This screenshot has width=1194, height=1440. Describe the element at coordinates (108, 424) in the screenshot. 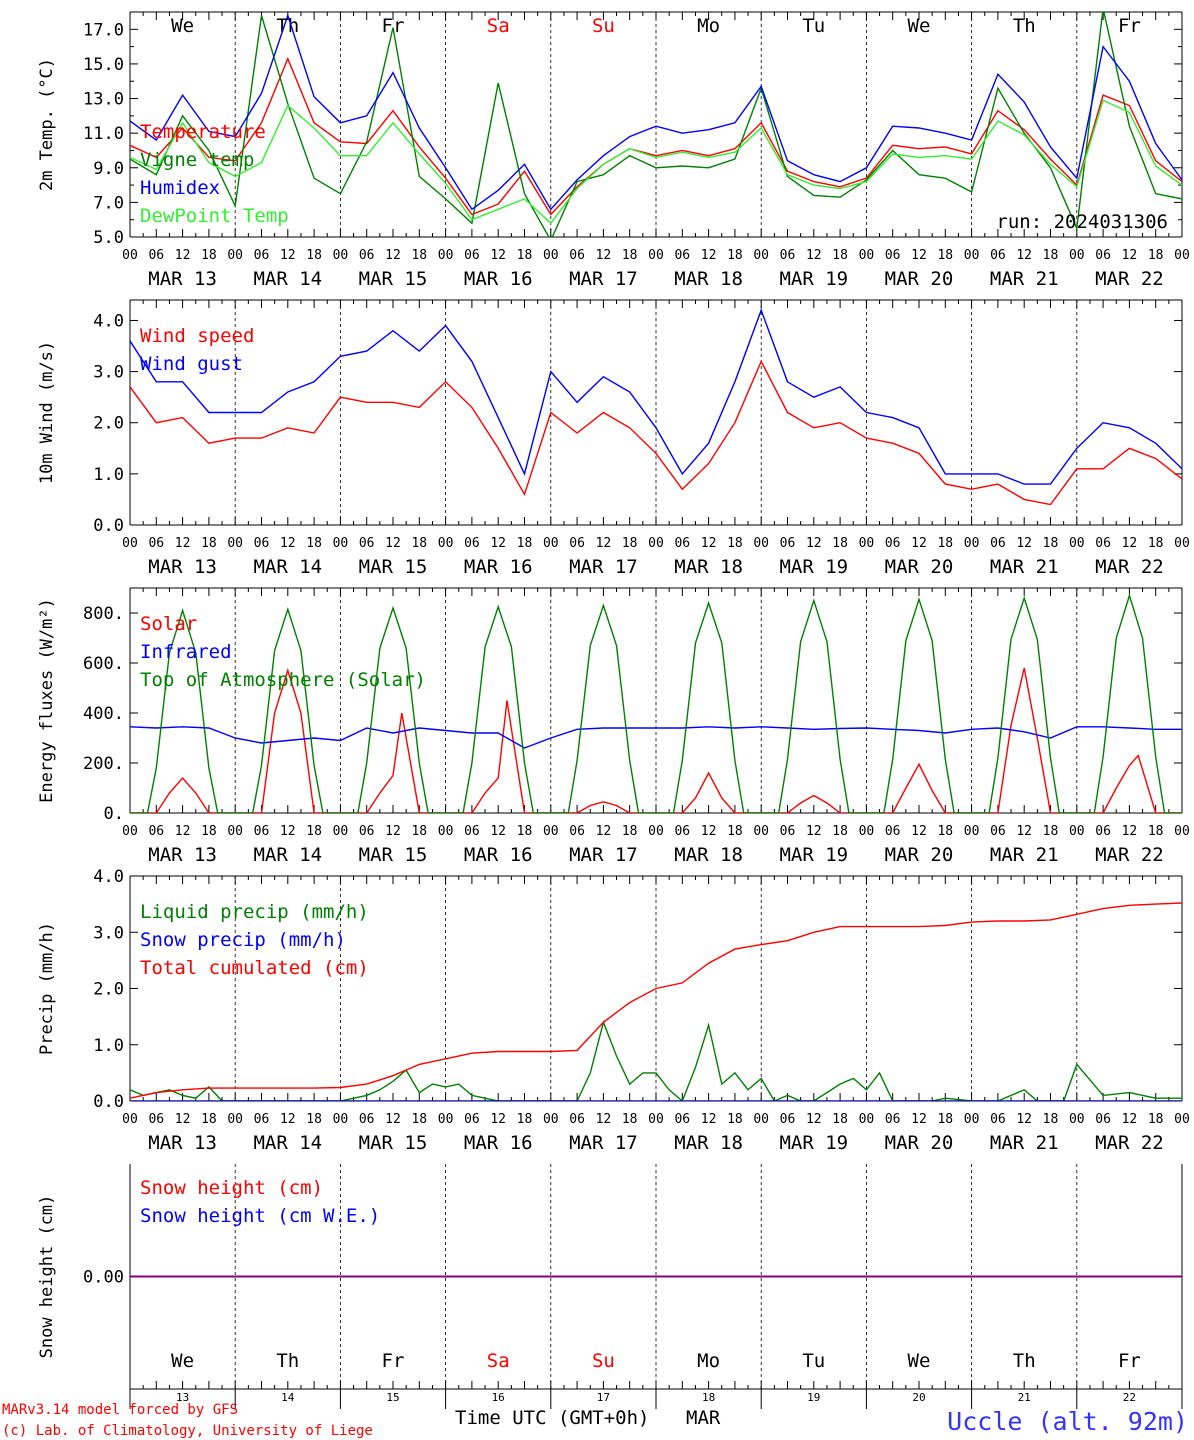

I see `y-tick-label: 2.0` at that location.